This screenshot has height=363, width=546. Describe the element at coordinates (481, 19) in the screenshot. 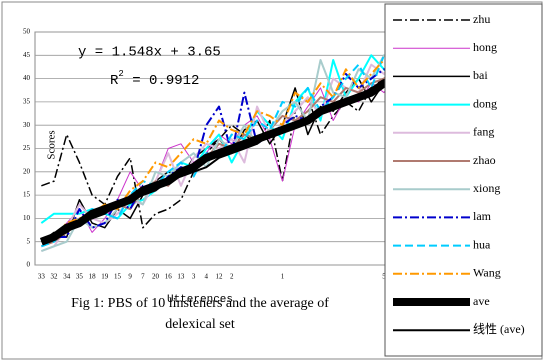

I see `legend-label: zhu` at that location.